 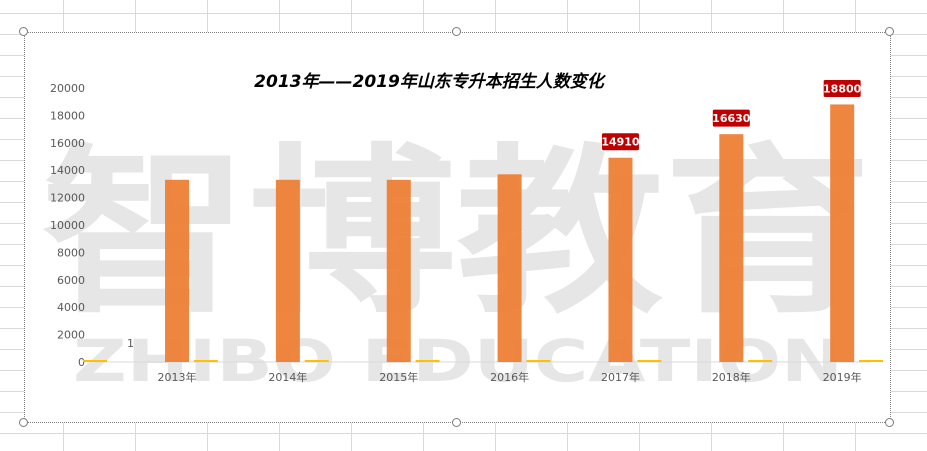 I want to click on resize-handle-top-left, so click(x=23, y=31).